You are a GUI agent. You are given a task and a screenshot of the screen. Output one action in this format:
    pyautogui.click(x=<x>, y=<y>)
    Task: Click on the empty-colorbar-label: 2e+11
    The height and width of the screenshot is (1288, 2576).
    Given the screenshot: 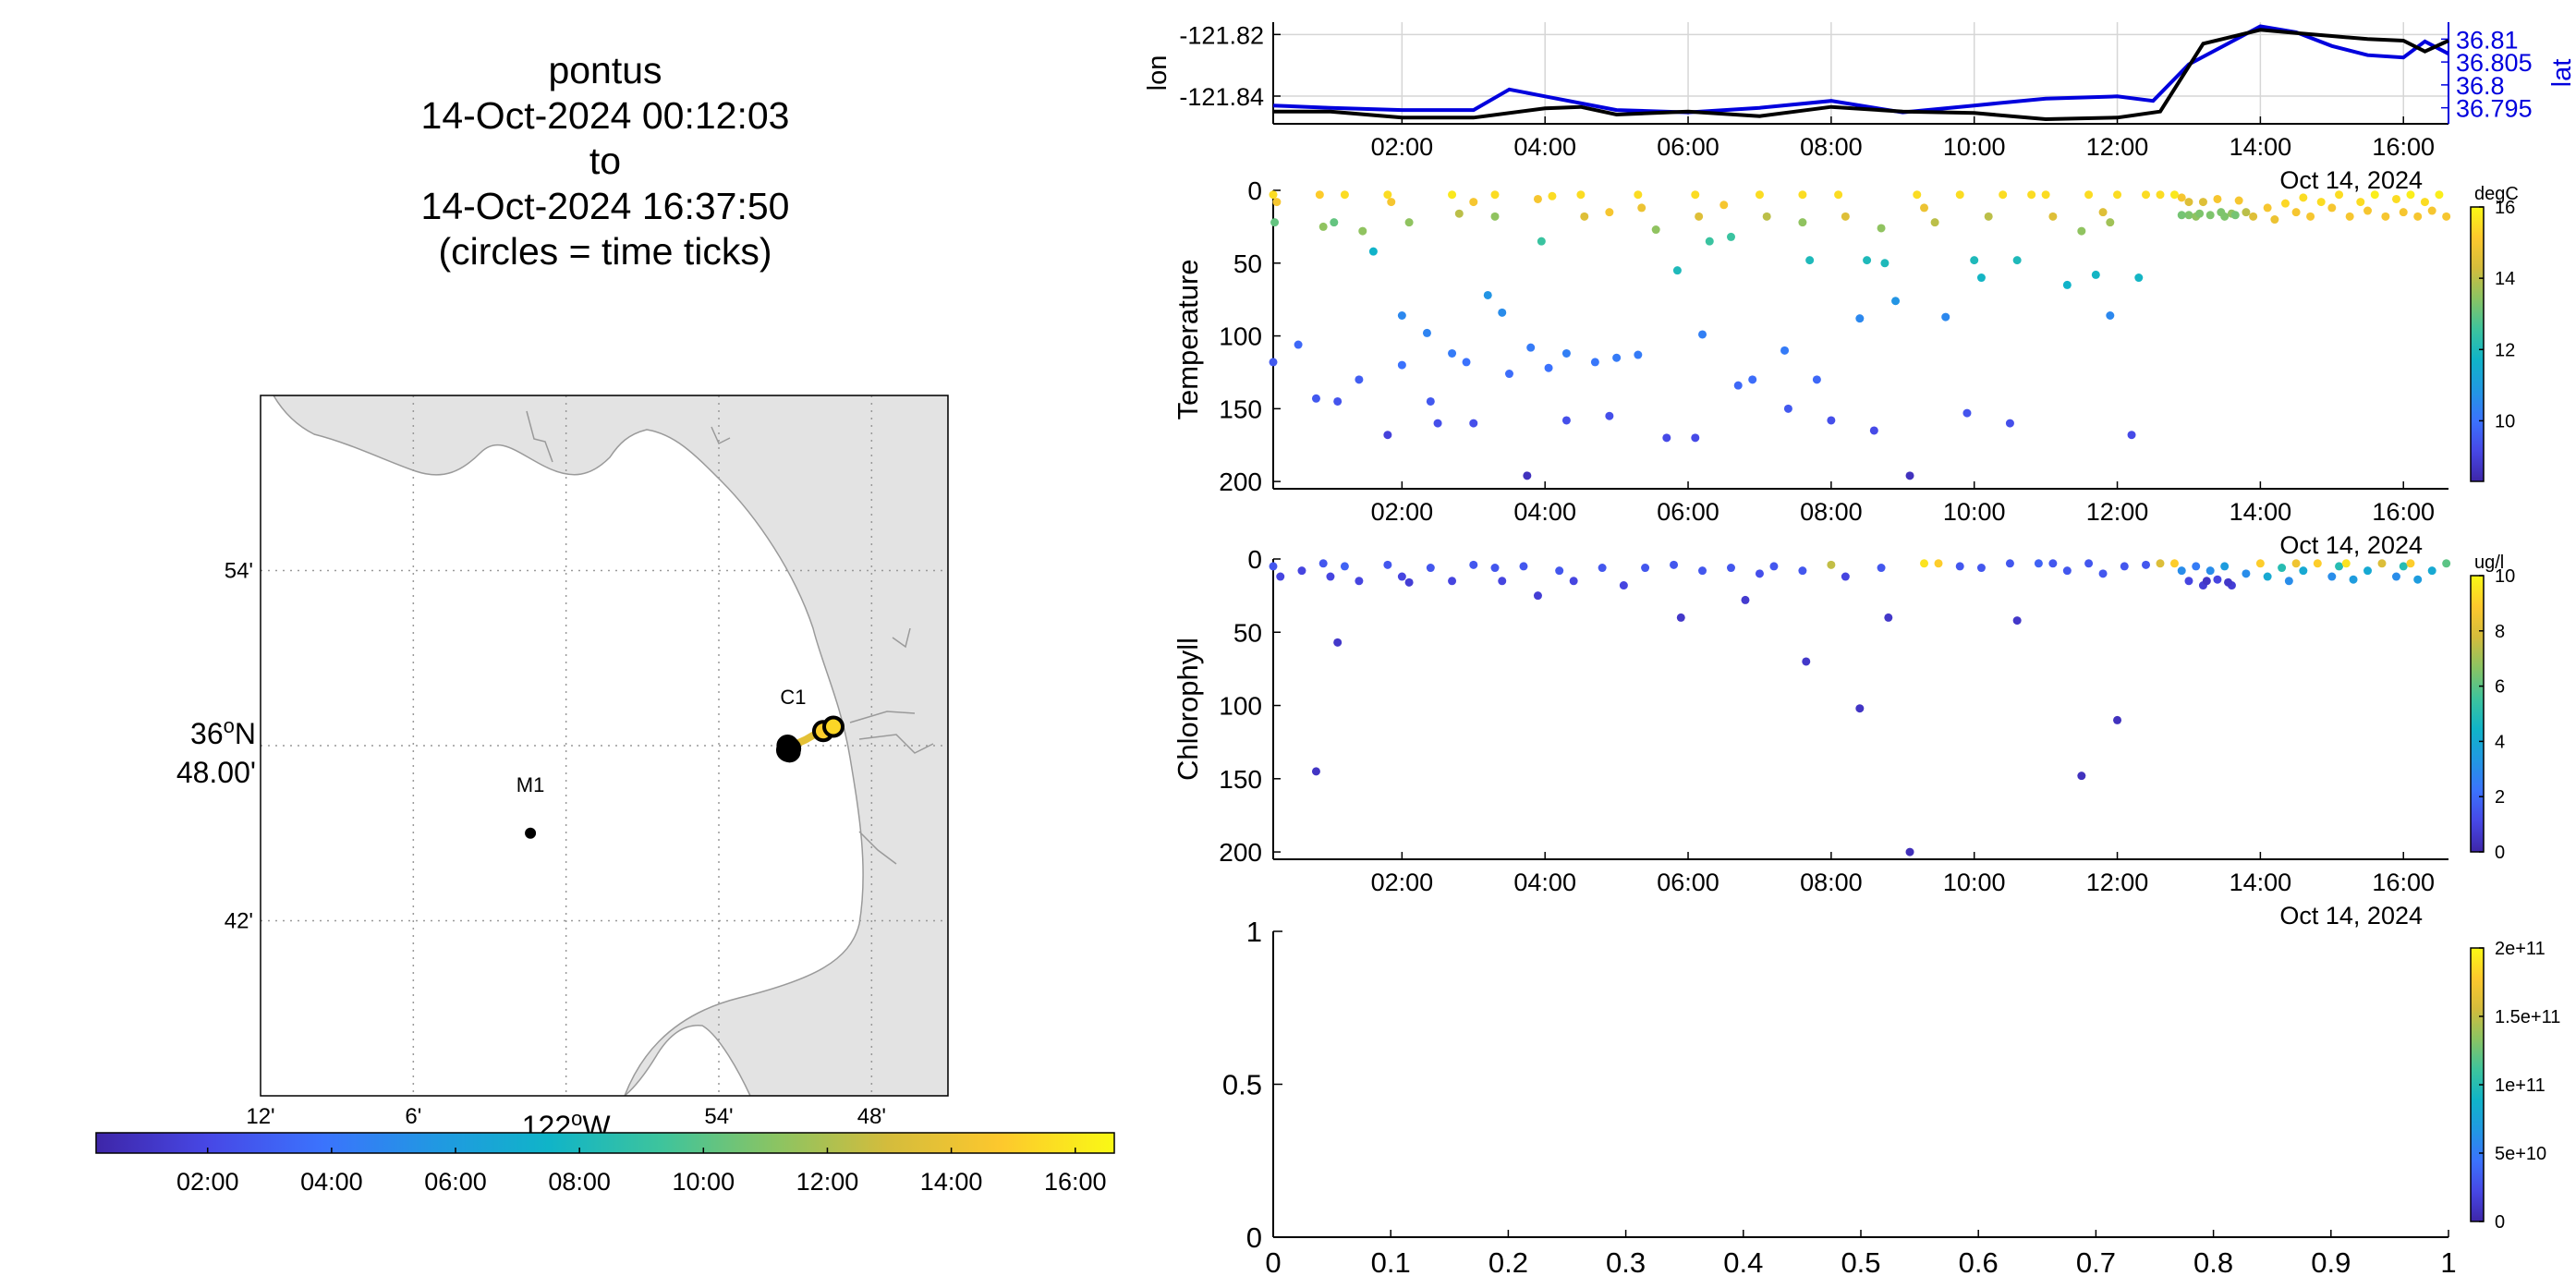 What is the action you would take?
    pyautogui.click(x=2520, y=949)
    